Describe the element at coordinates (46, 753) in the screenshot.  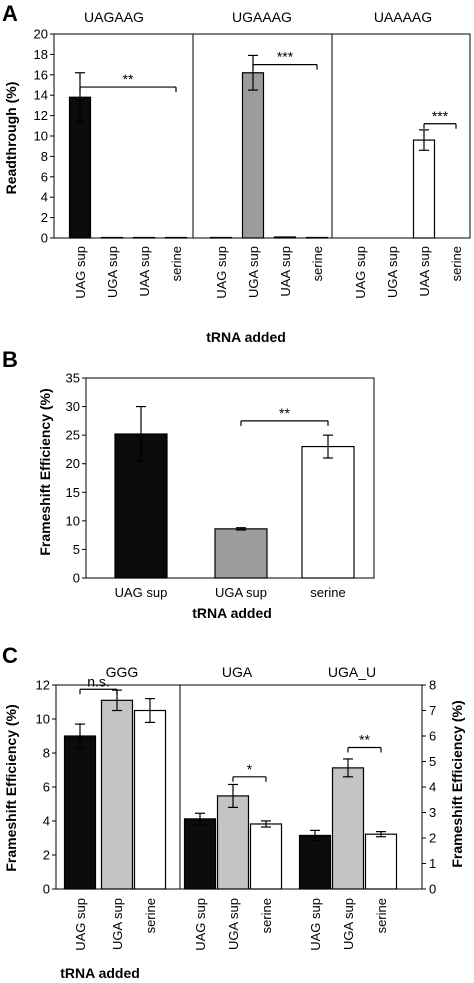
I see `panel-c-yl-tick-label-4: 8` at that location.